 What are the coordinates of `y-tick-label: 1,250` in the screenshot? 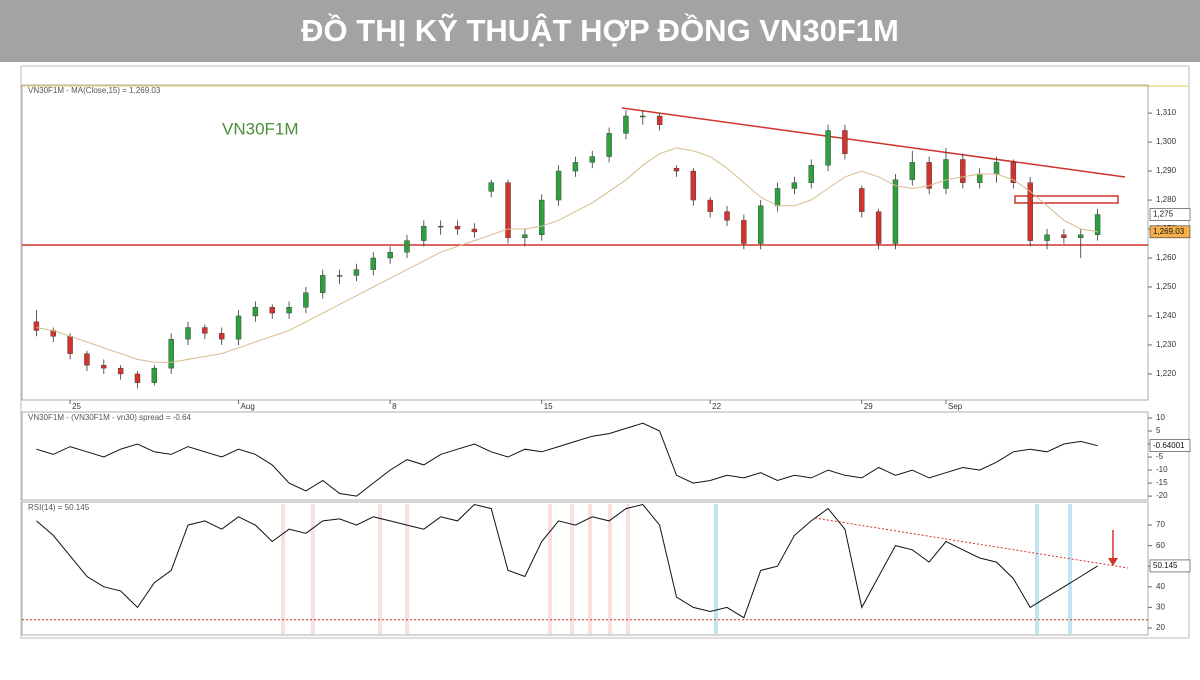 It's located at (1166, 286).